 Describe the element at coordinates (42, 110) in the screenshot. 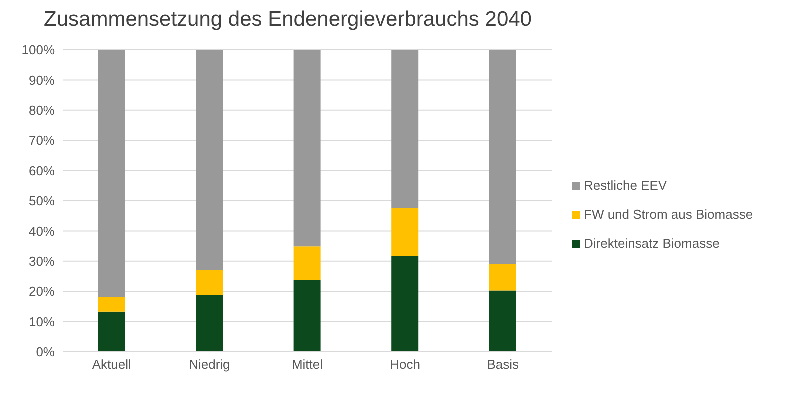

I see `y-tick-label: 80%` at that location.